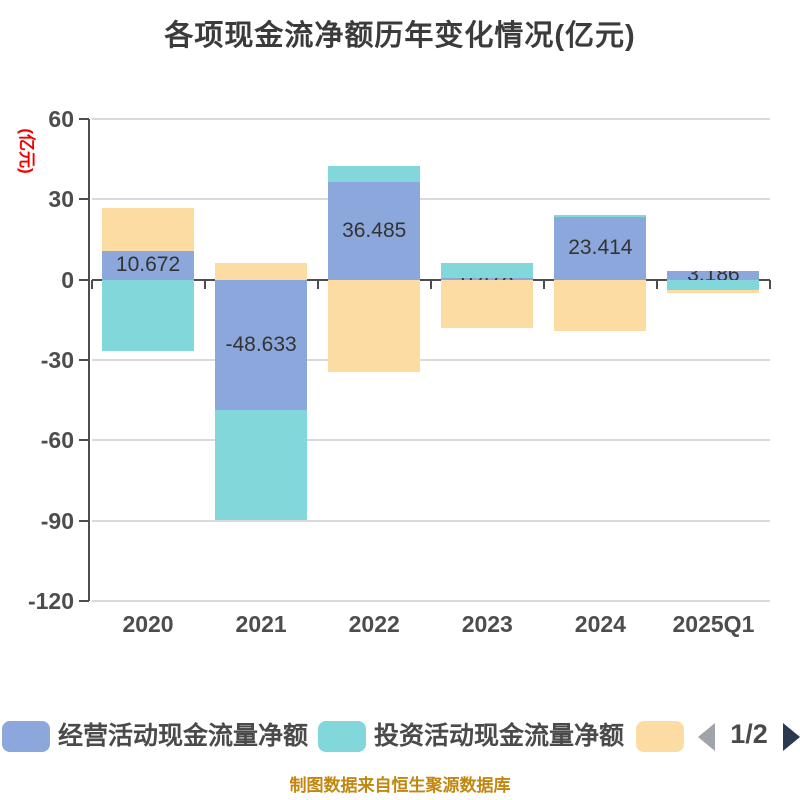  I want to click on bar-value-label: 23.414, so click(600, 248).